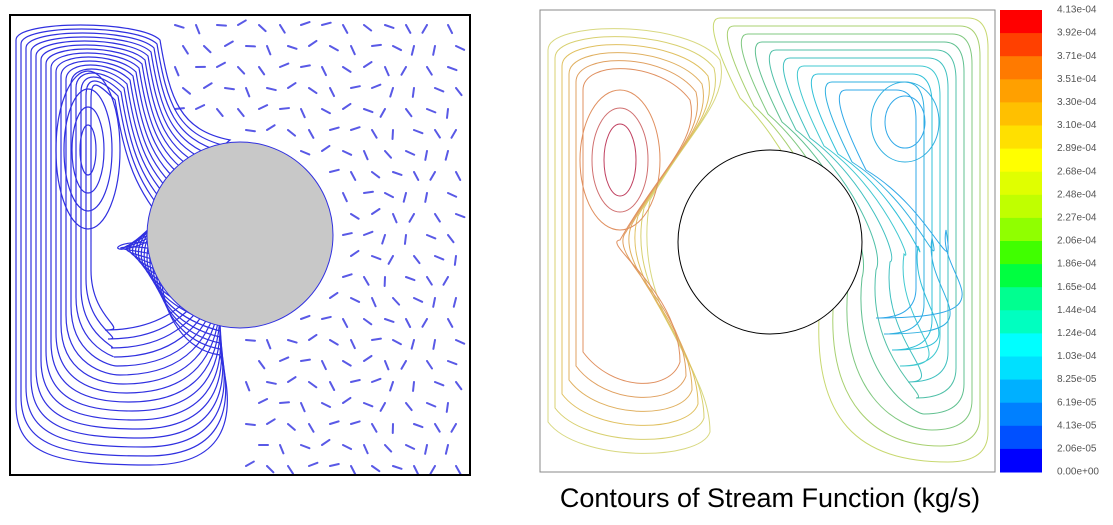  I want to click on colorbar-label: 2.68e-04, so click(1077, 171).